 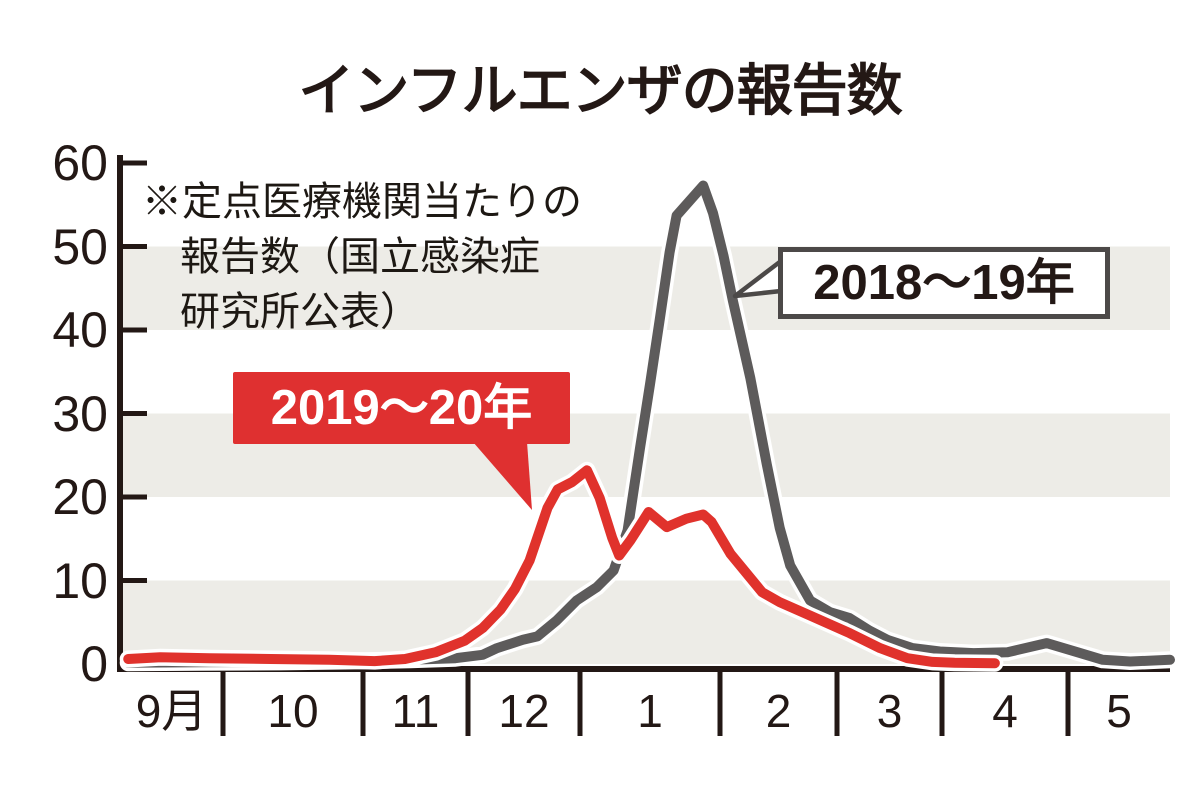 I want to click on y-tick-label-40: 40, so click(x=80, y=330).